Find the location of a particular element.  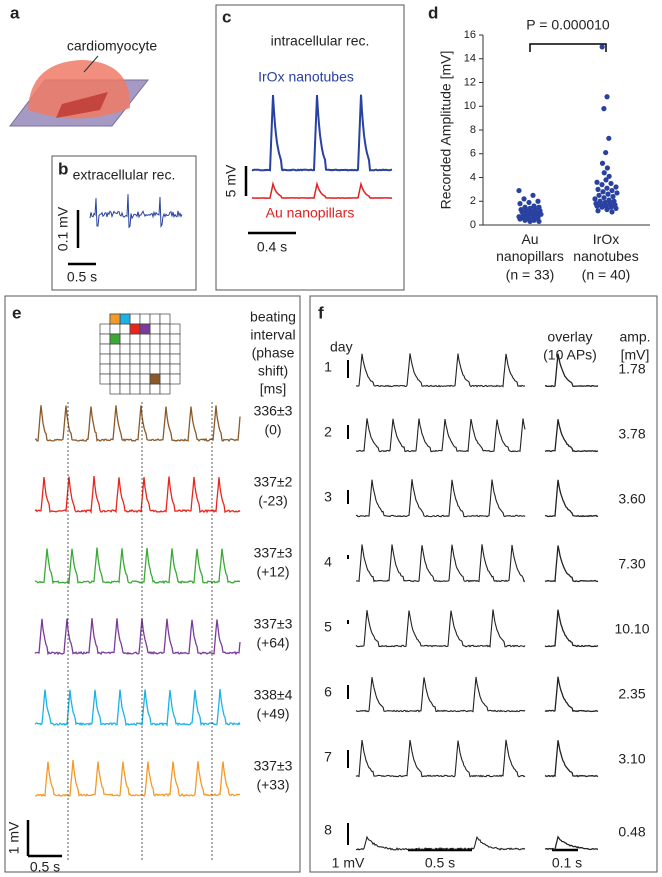

annotation: cardiomyocyte is located at coordinates (112, 46).